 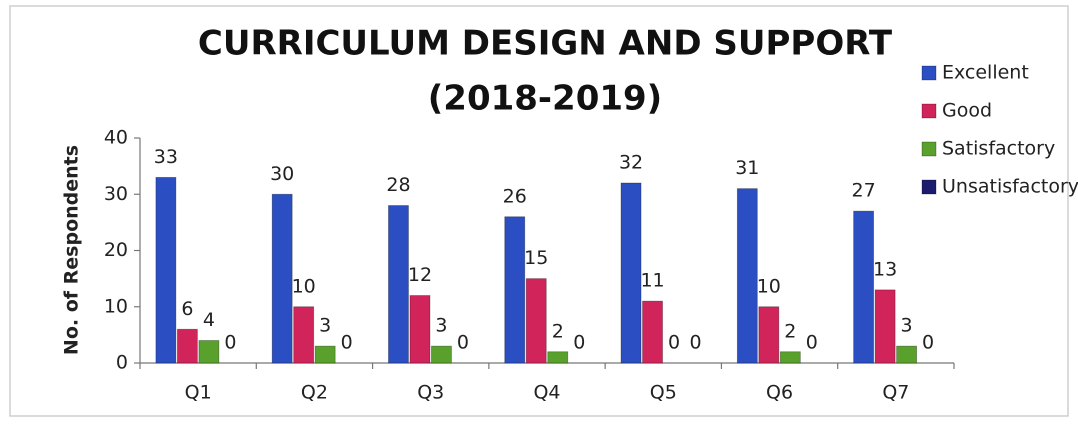 I want to click on data-label: 28, so click(x=398, y=185).